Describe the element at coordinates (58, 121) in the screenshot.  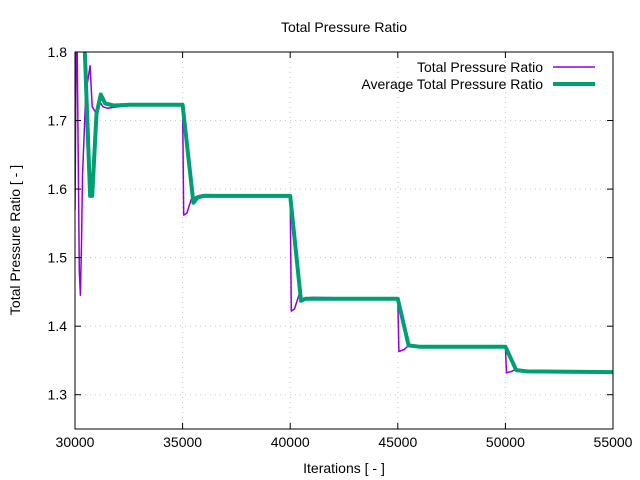
I see `y-tick-label: 1.7` at that location.